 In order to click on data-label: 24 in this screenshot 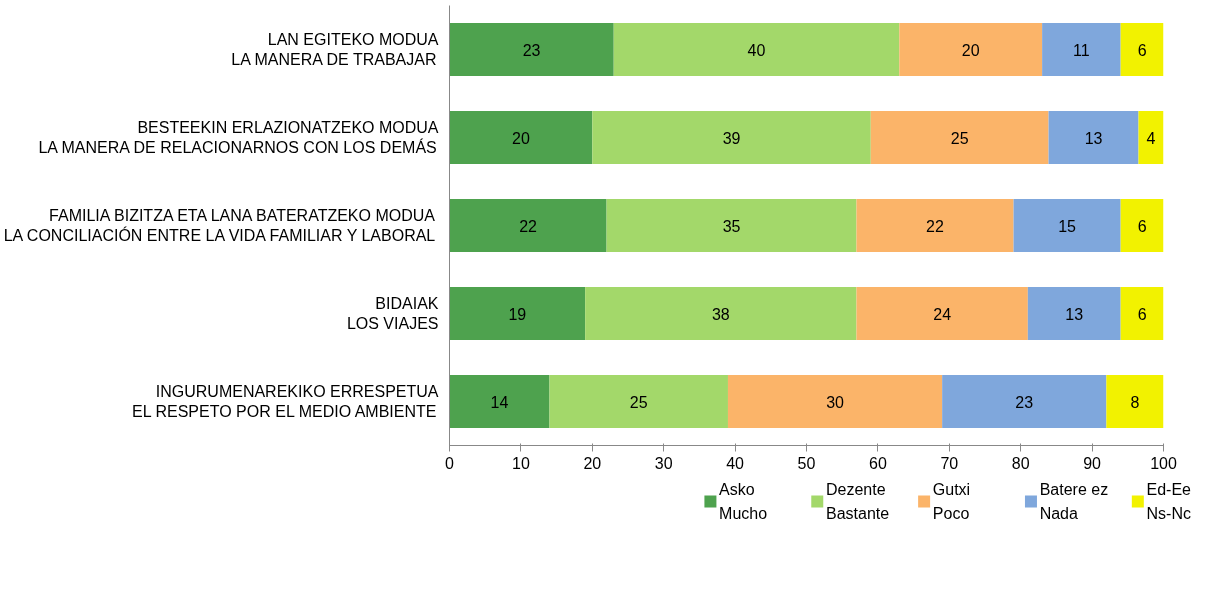, I will do `click(942, 314)`.